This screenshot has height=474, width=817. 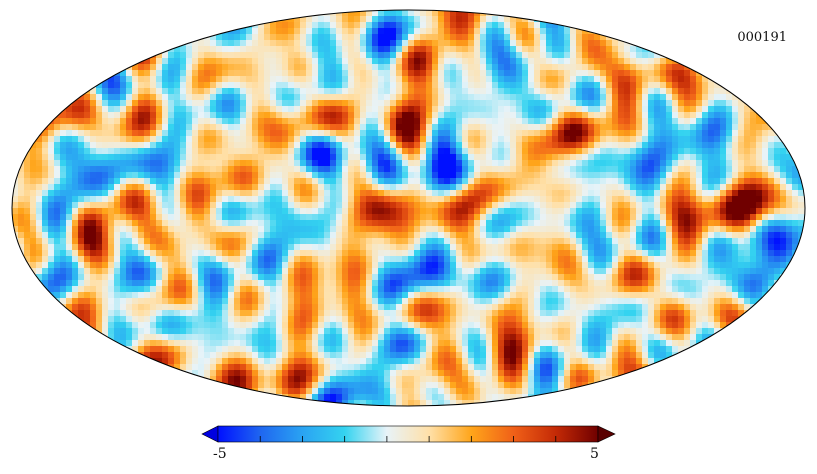 I want to click on colorbar-gradient, so click(x=408, y=434).